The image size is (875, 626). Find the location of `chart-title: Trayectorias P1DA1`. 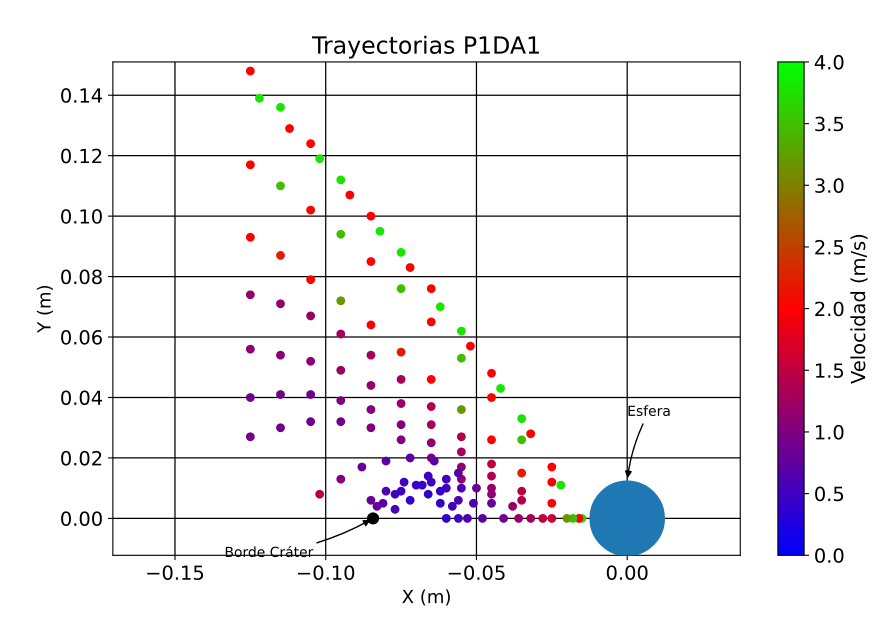

chart-title: Trayectorias P1DA1 is located at coordinates (425, 47).